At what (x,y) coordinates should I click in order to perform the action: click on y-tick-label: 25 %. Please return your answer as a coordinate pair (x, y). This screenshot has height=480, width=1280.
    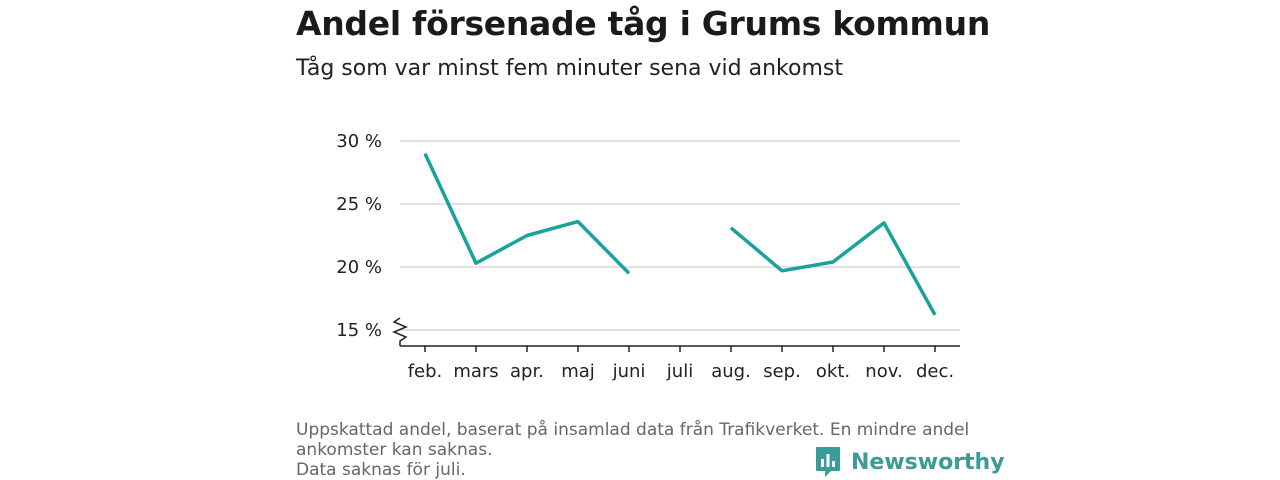
    Looking at the image, I should click on (359, 204).